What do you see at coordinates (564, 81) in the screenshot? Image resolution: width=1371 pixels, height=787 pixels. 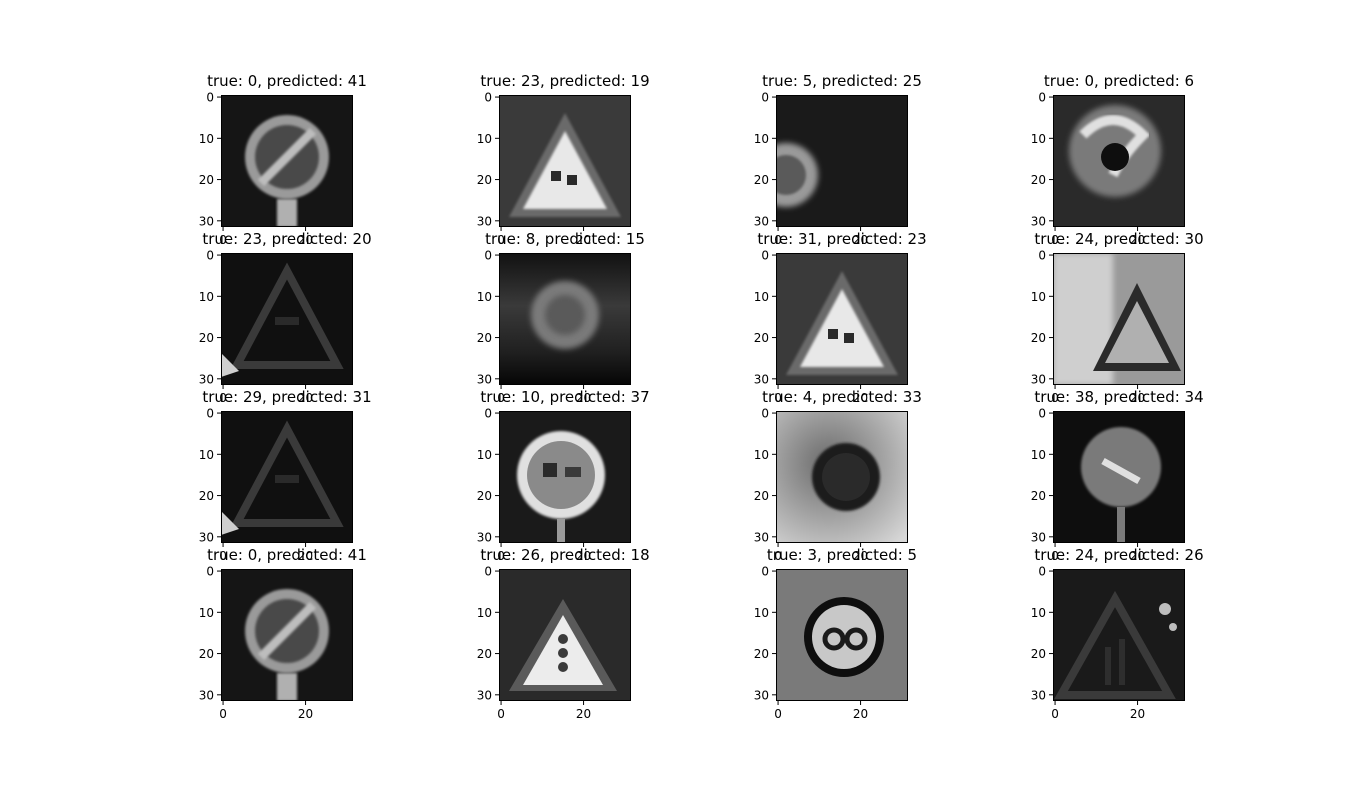 I see `subplot-title: true: 23, predicted: 19` at bounding box center [564, 81].